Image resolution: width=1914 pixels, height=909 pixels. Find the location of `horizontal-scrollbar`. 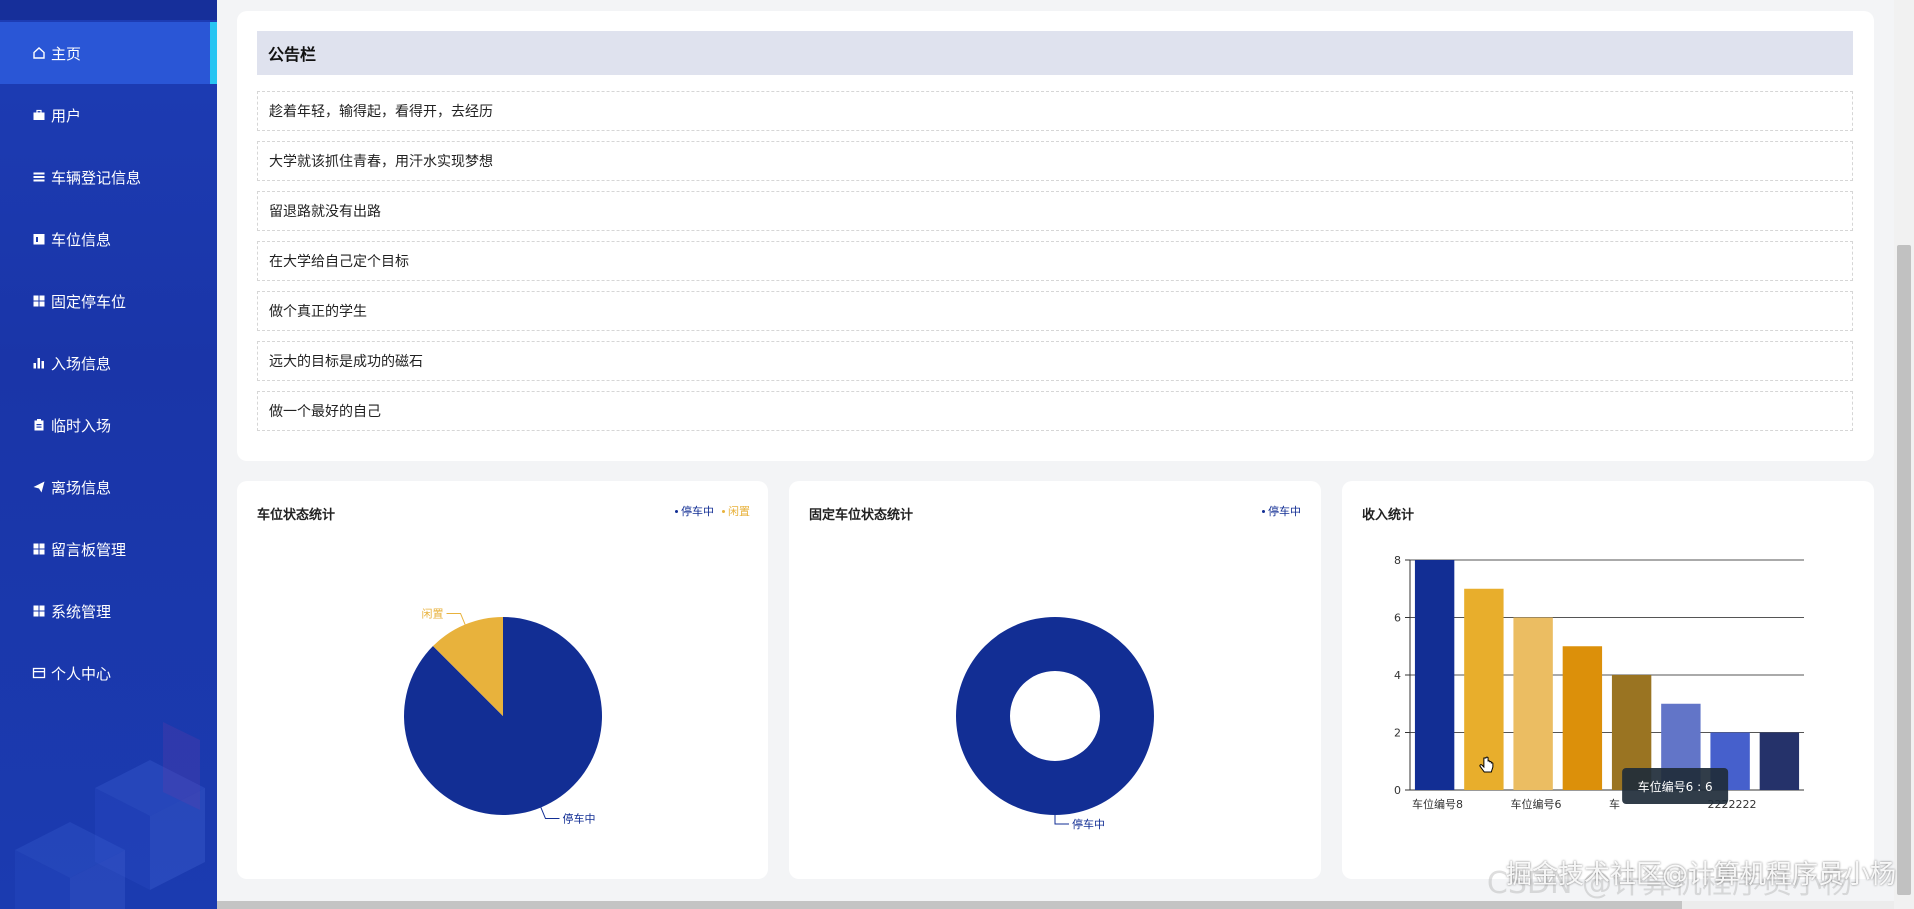

horizontal-scrollbar is located at coordinates (1055, 905).